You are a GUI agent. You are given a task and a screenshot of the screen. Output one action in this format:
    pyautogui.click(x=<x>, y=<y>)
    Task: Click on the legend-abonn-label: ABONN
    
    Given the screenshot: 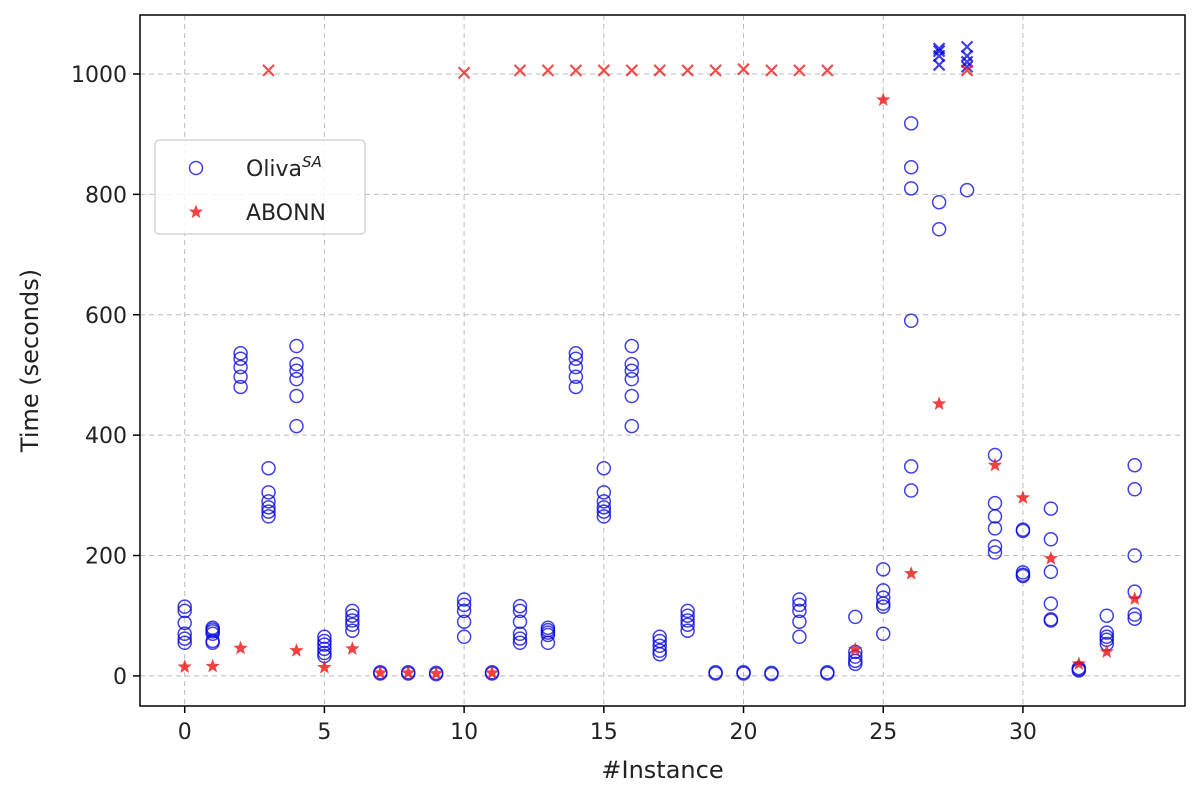 What is the action you would take?
    pyautogui.click(x=286, y=213)
    